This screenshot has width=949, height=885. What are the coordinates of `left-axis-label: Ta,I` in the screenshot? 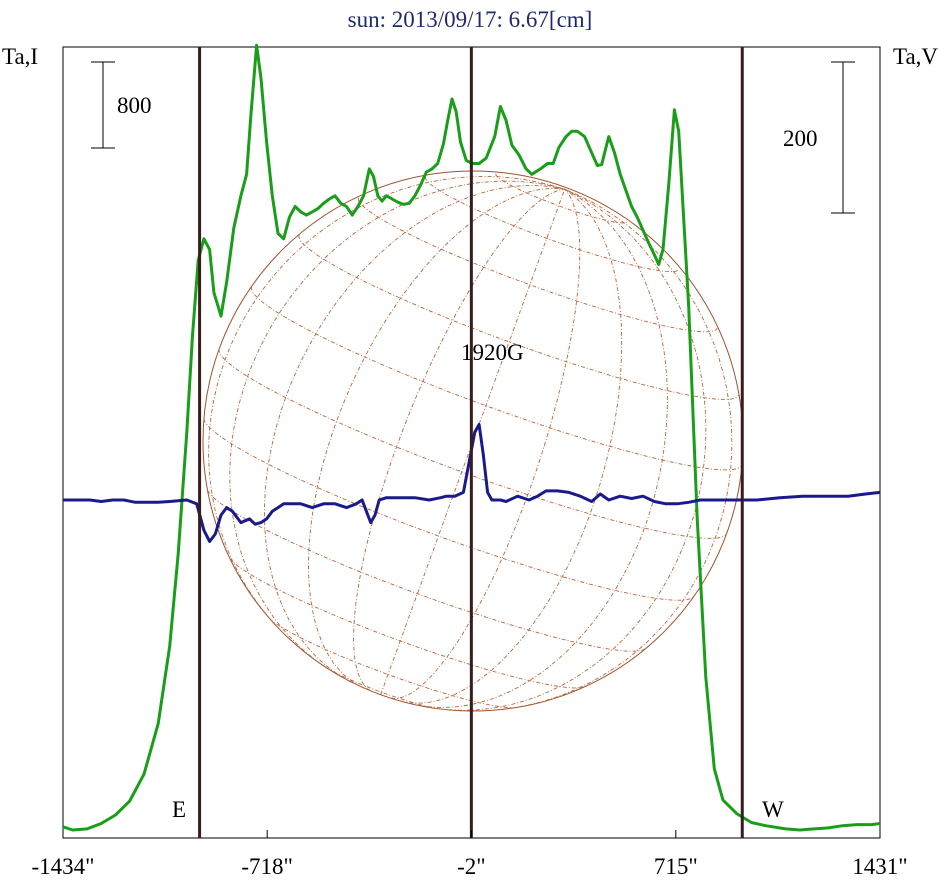 It's located at (20, 56).